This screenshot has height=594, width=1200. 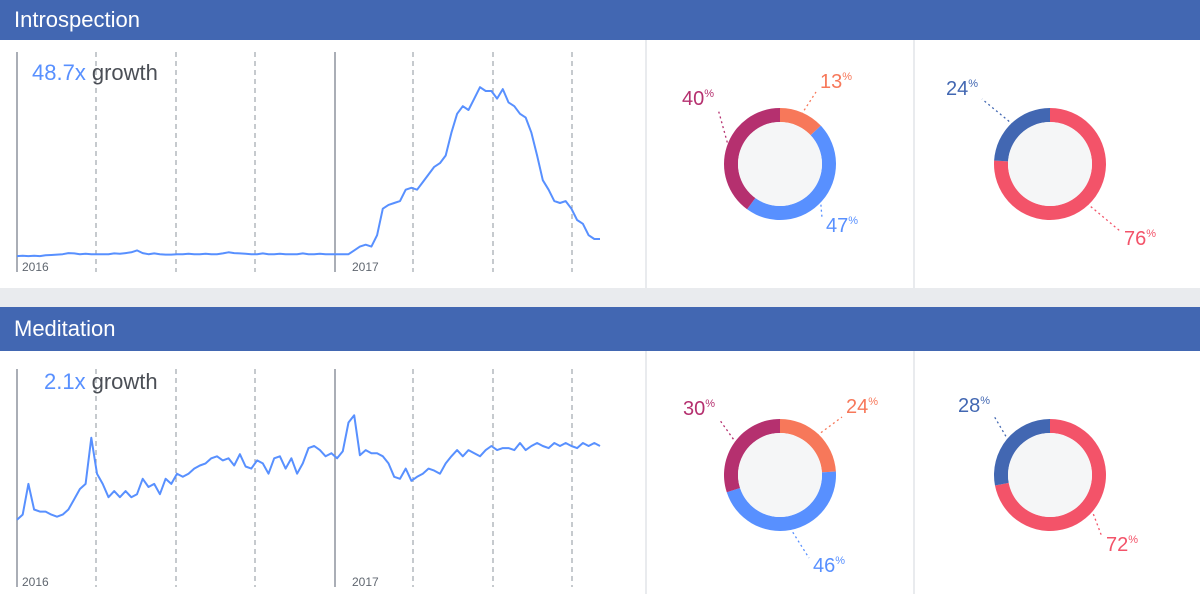 I want to click on percent-label: 72%, so click(x=1122, y=545).